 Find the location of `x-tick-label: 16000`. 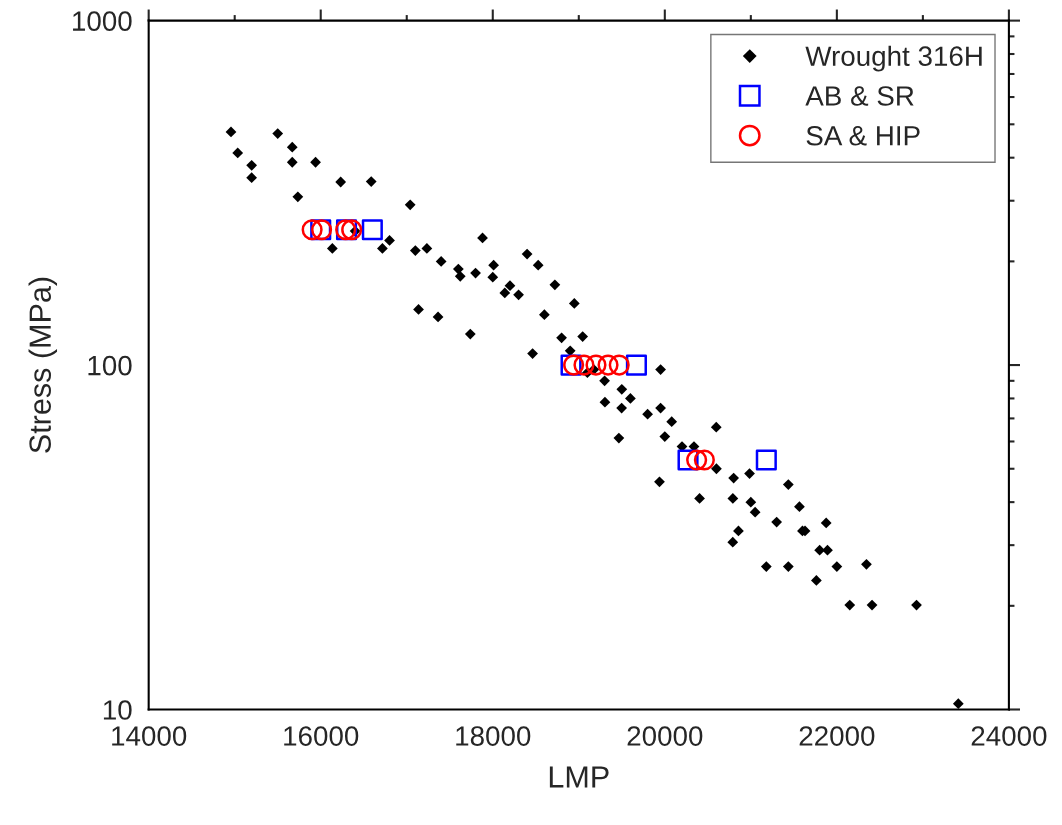

x-tick-label: 16000 is located at coordinates (321, 736).